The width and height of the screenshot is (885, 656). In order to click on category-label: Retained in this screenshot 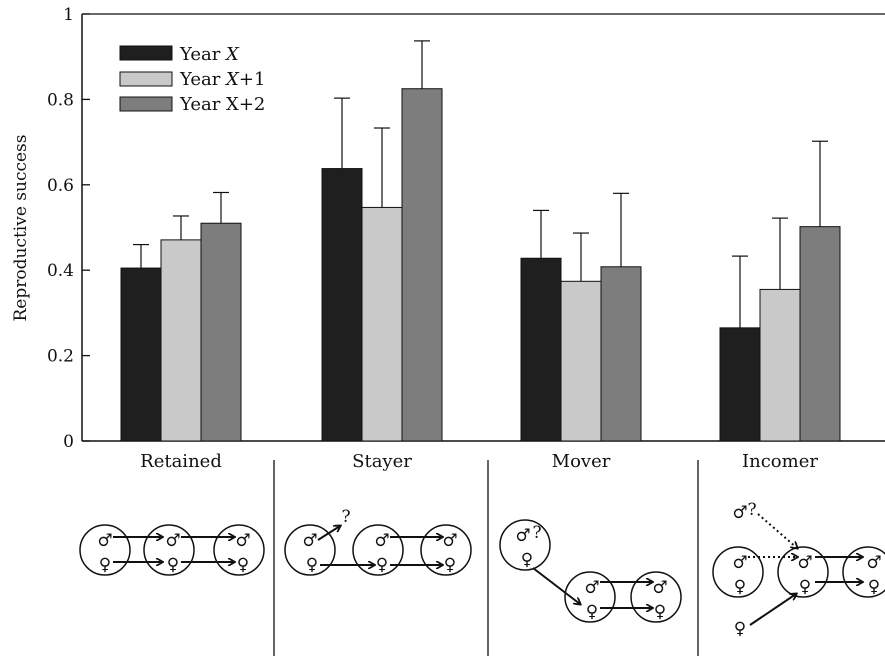, I will do `click(181, 461)`.